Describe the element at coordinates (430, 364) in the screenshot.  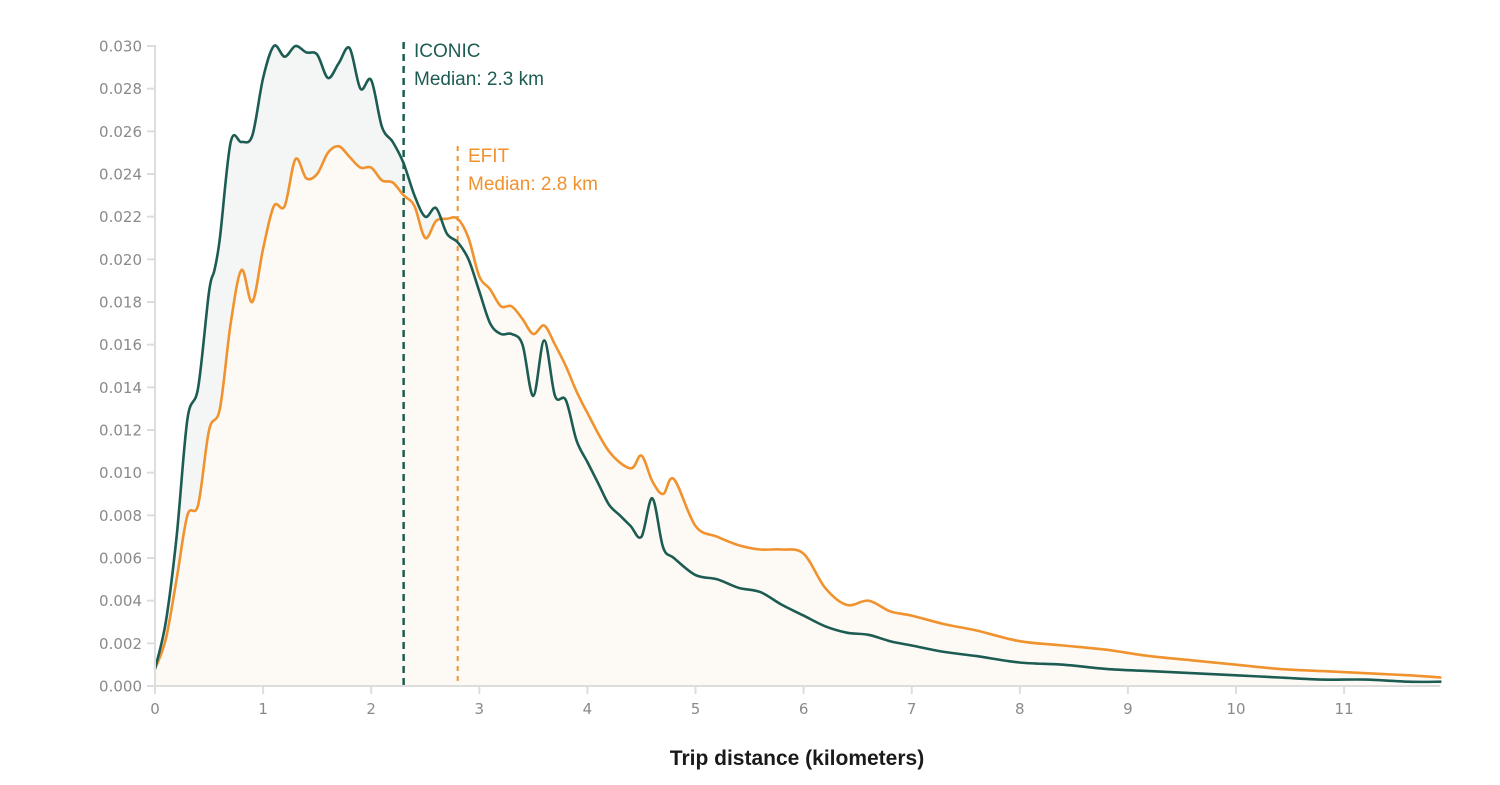
I see `median-lines` at that location.